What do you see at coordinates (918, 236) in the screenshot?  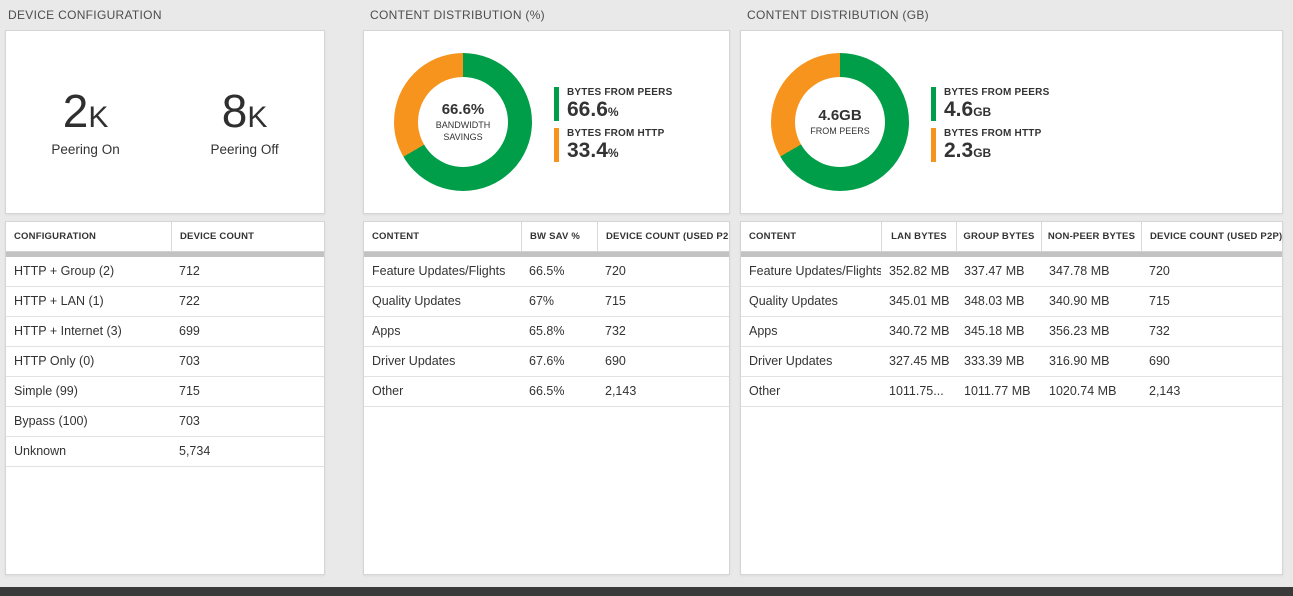 I see `column-header-lan-bytes: LAN BYTES` at bounding box center [918, 236].